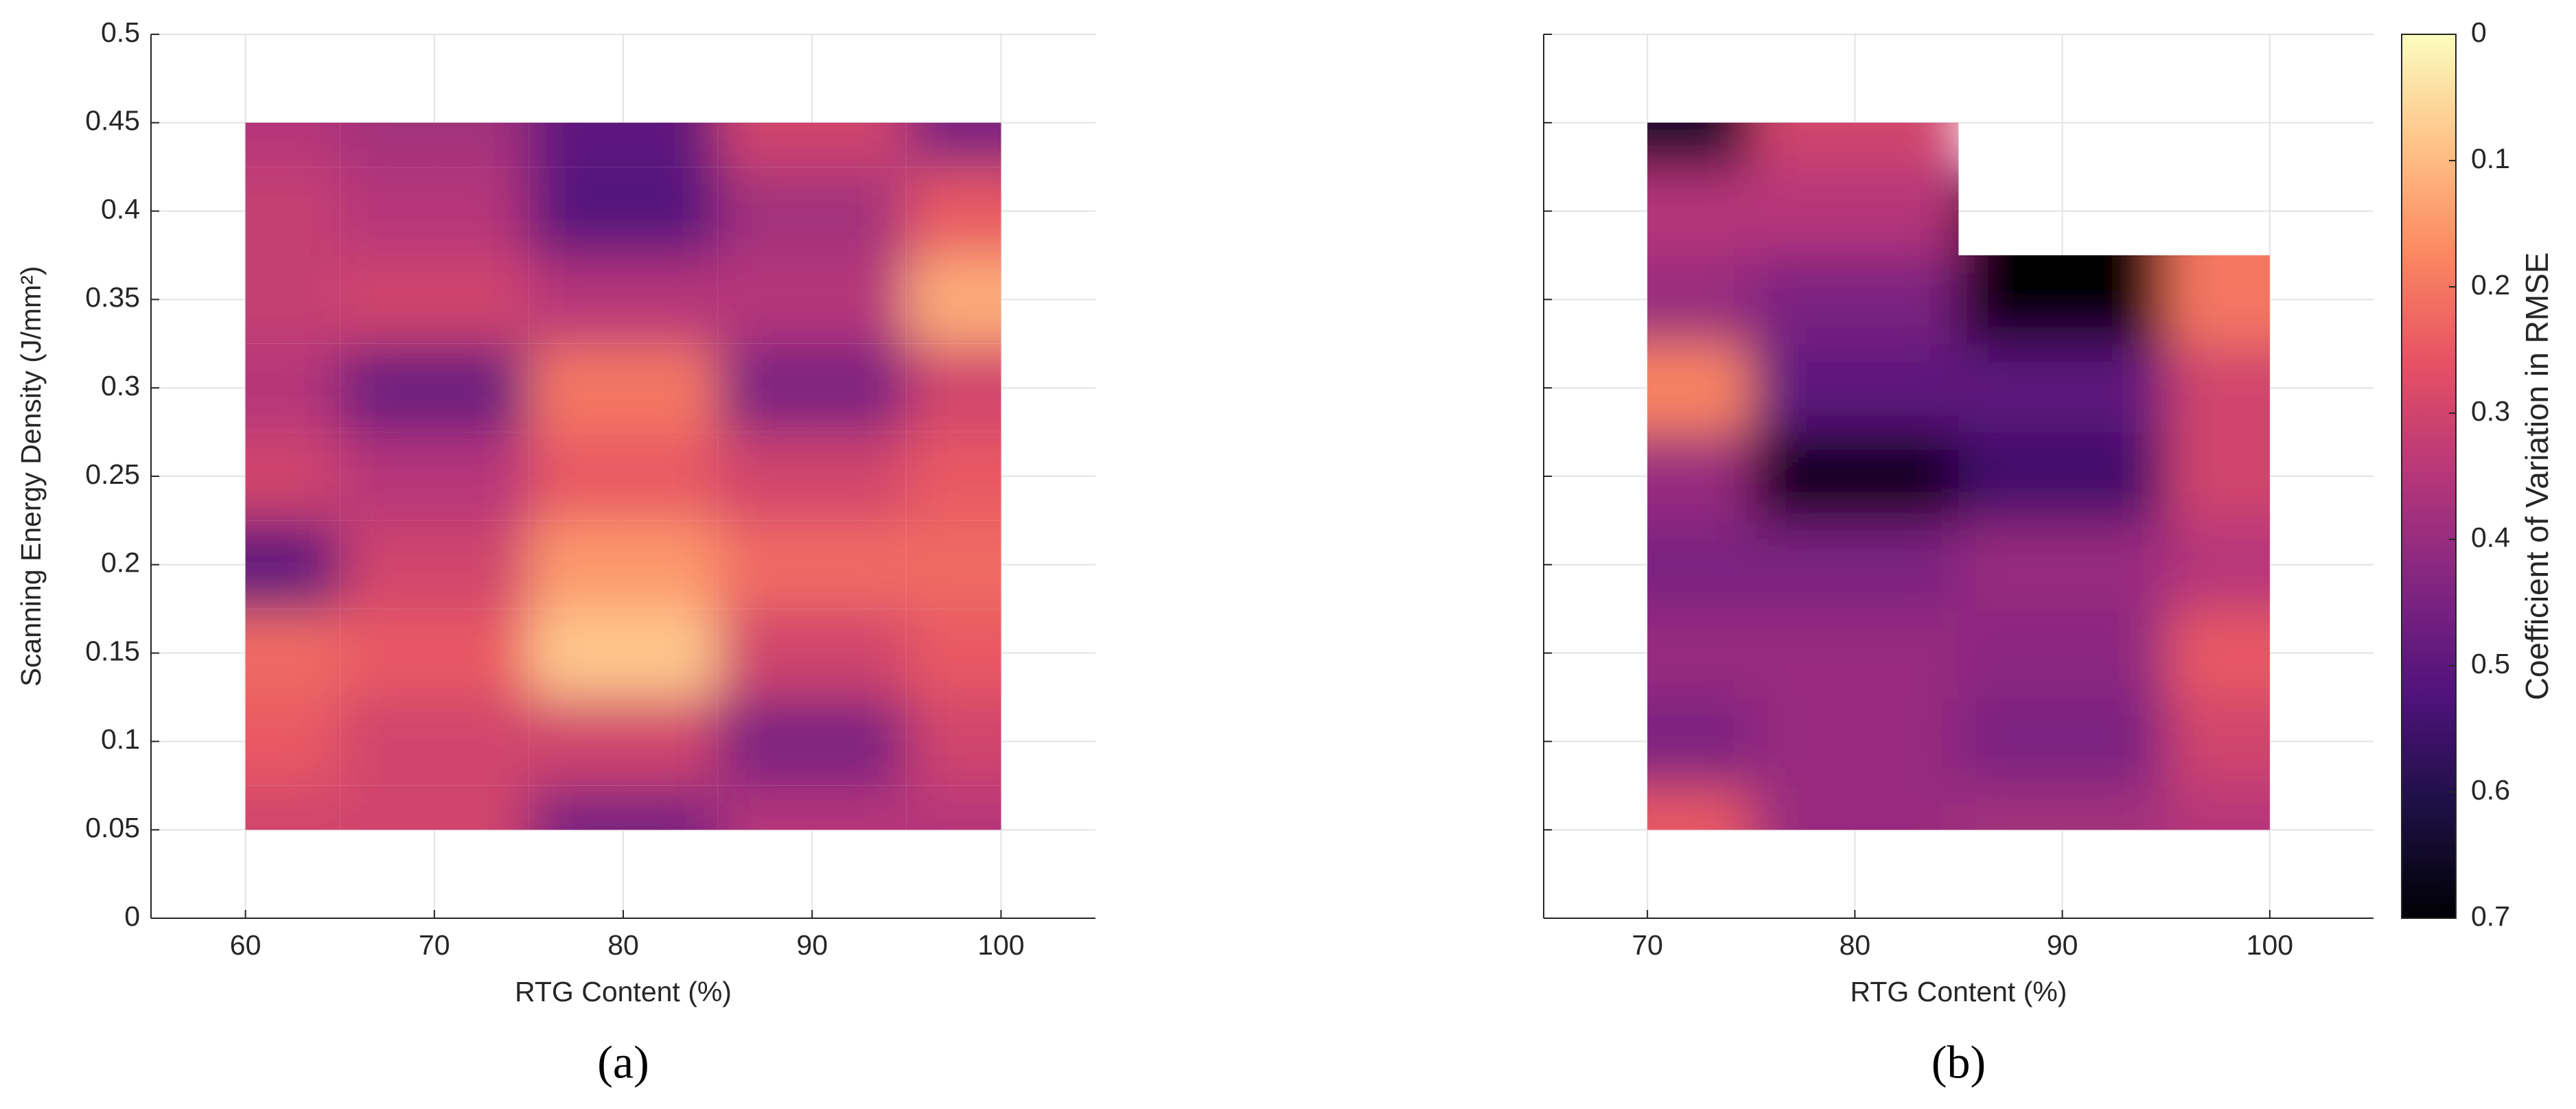 This screenshot has width=2576, height=1109. Describe the element at coordinates (112, 474) in the screenshot. I see `y-tick-label: 0.25` at that location.